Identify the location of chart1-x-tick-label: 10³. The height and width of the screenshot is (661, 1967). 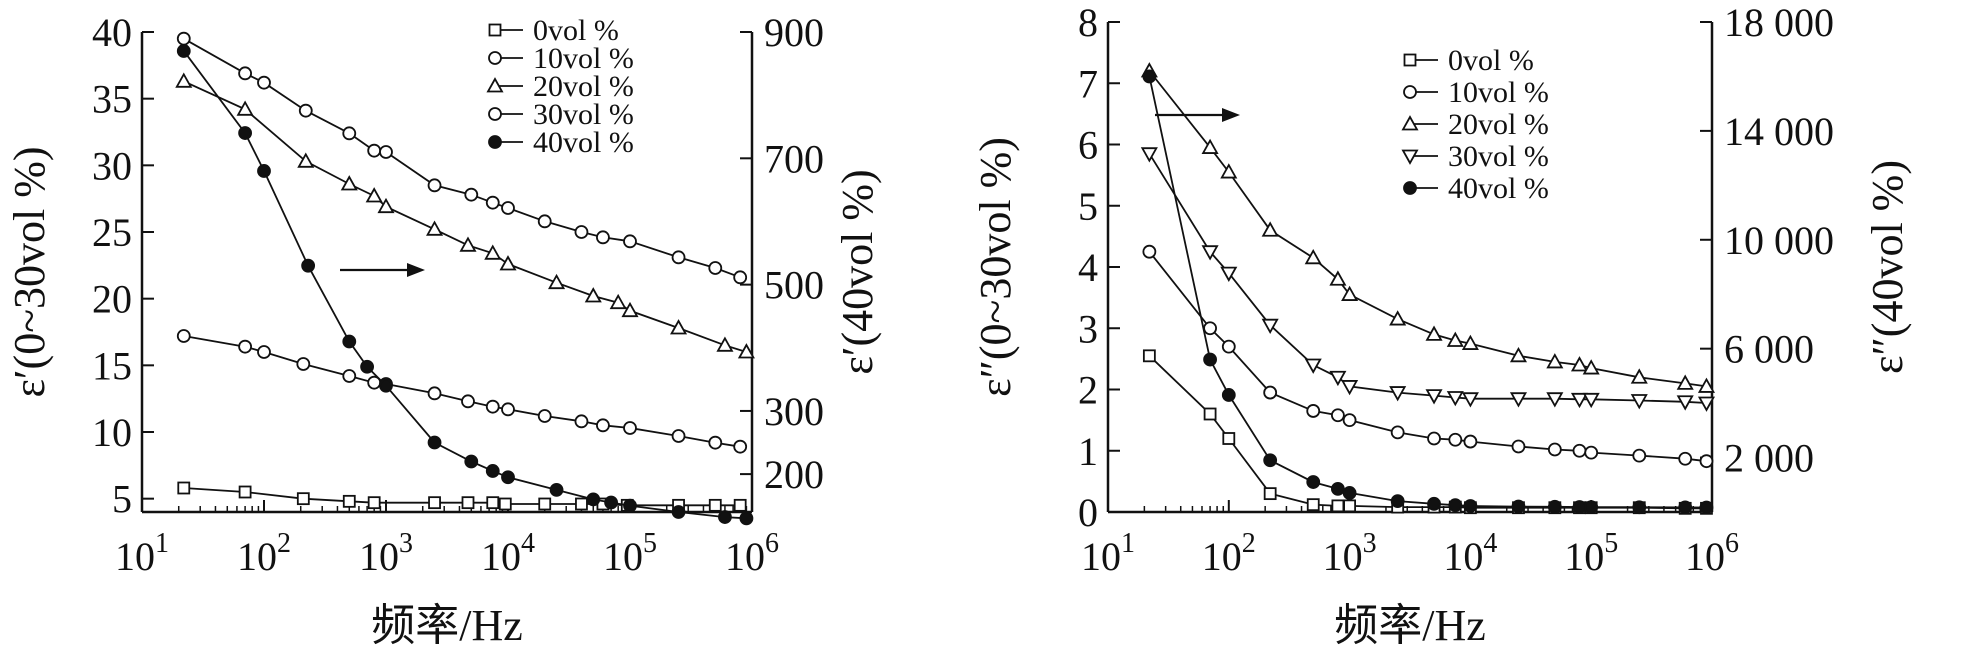
(386, 553).